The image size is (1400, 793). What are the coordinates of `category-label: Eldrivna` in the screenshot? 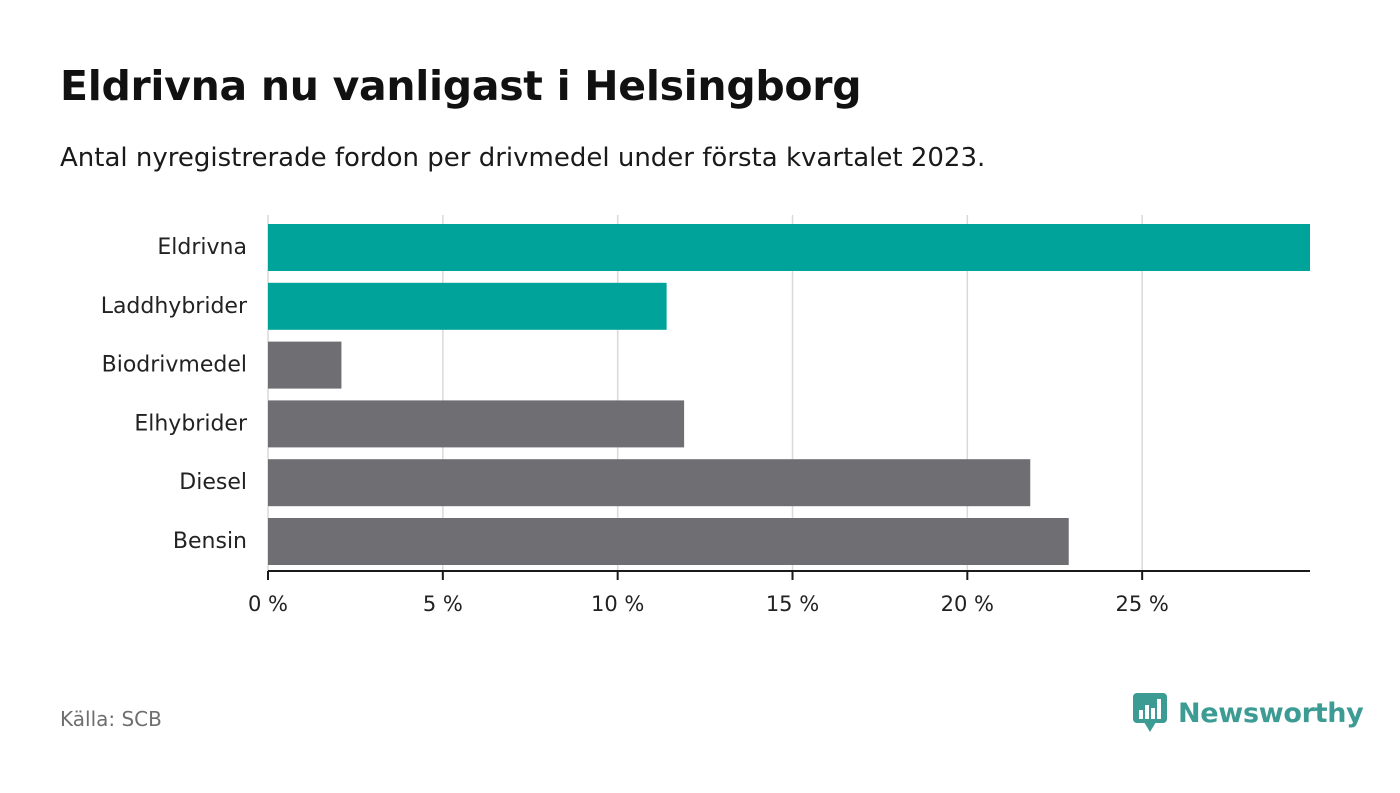 It's located at (202, 247).